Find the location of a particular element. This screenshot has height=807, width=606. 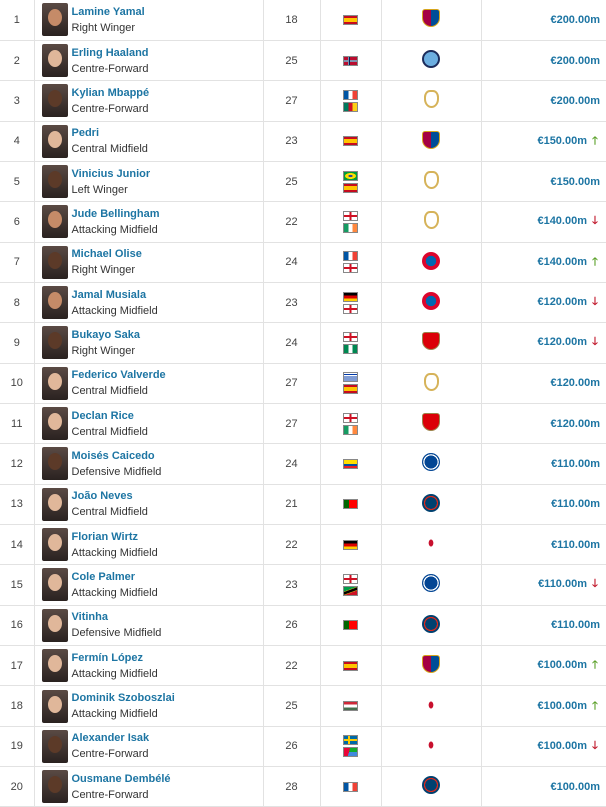

player-name-link: Moisés Caicedo is located at coordinates (113, 455).